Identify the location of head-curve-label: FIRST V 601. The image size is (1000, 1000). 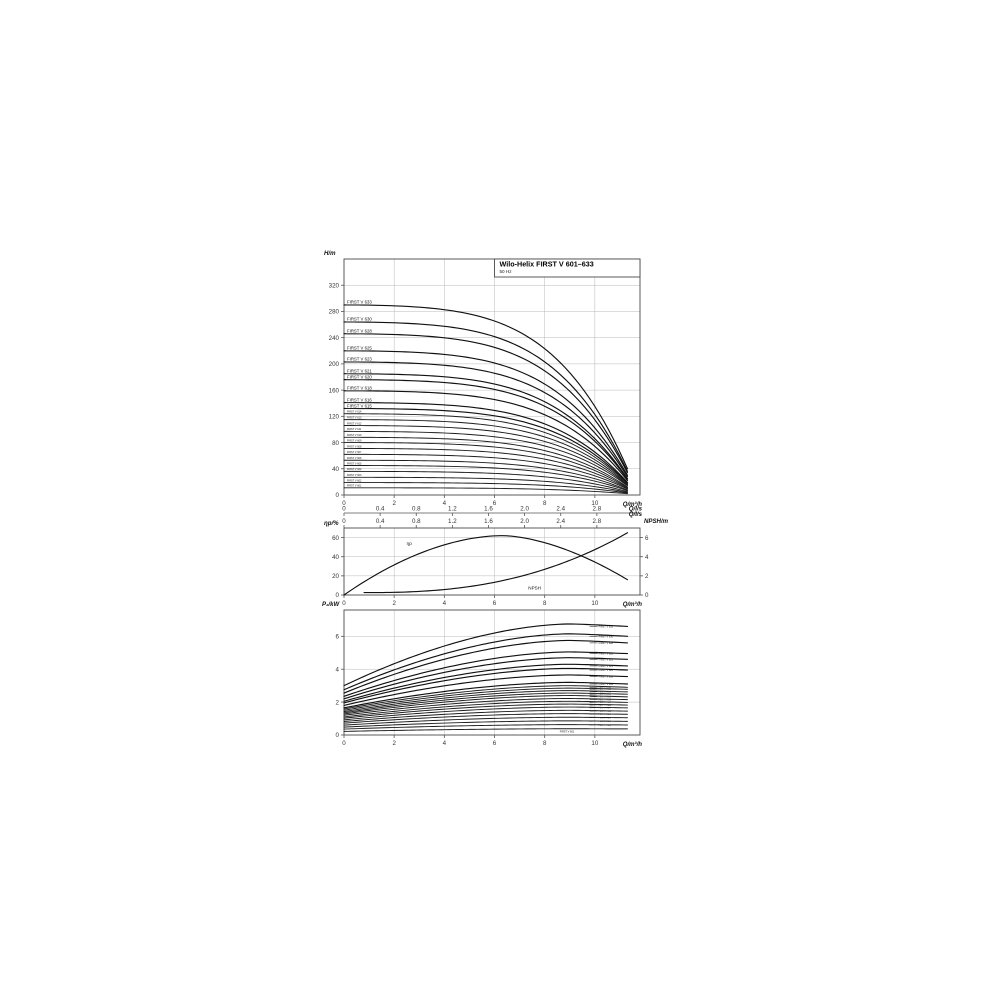
(354, 486).